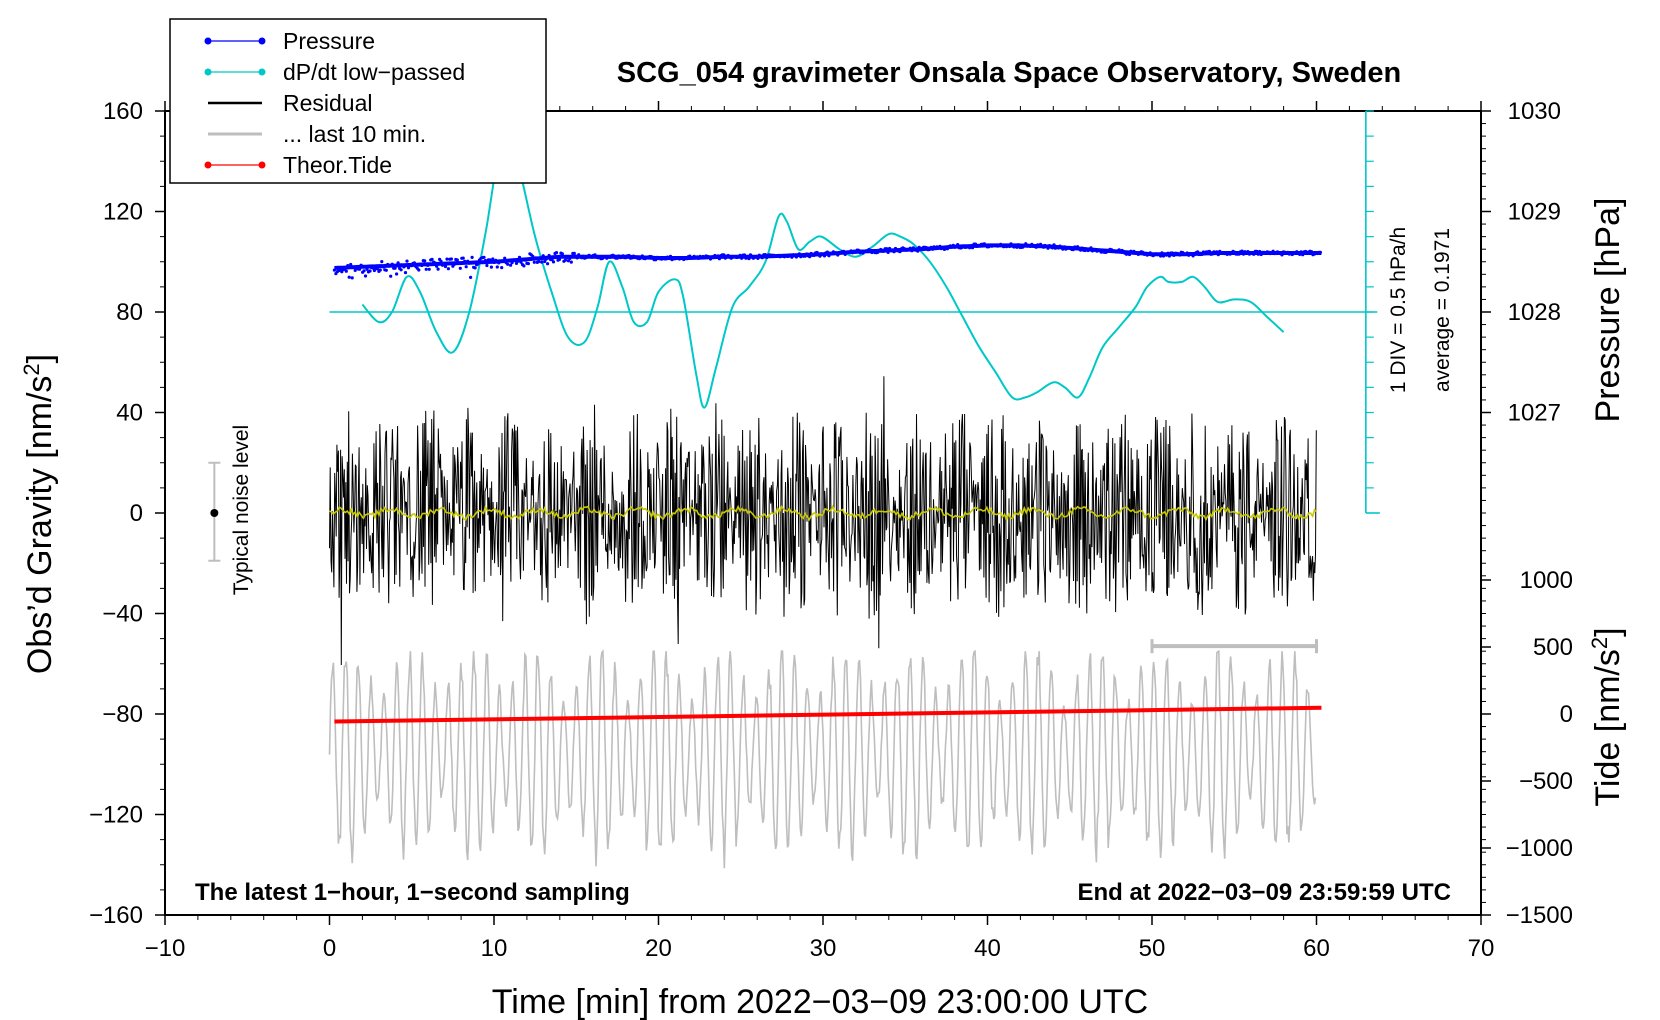 The height and width of the screenshot is (1020, 1660). Describe the element at coordinates (1398, 310) in the screenshot. I see `dpdt-scale-label: 1 DIV = 0.5 hPa/h` at that location.